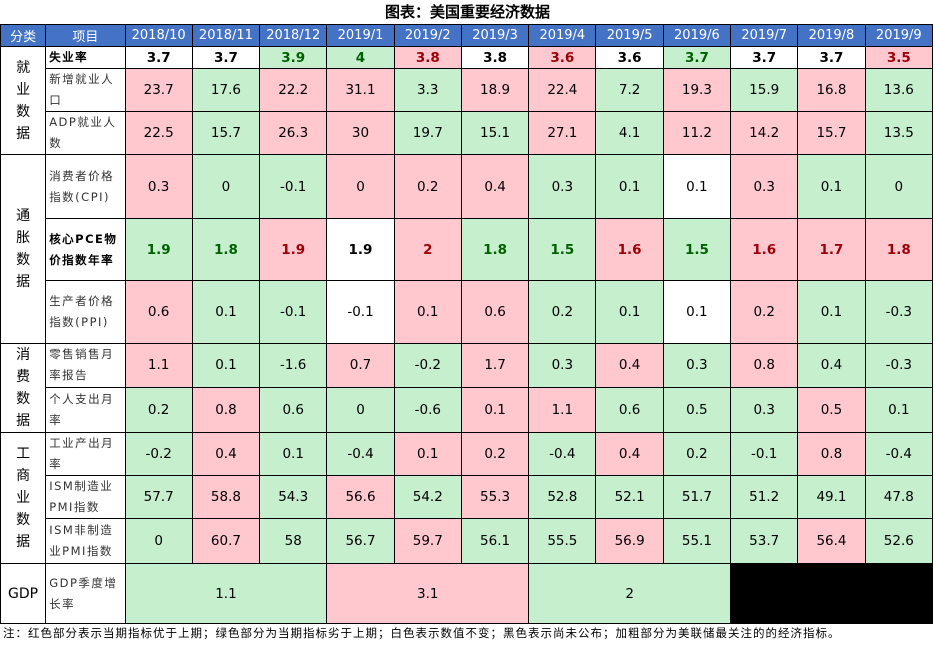 The image size is (935, 669). I want to click on table-cell: 1.1, so click(158, 365).